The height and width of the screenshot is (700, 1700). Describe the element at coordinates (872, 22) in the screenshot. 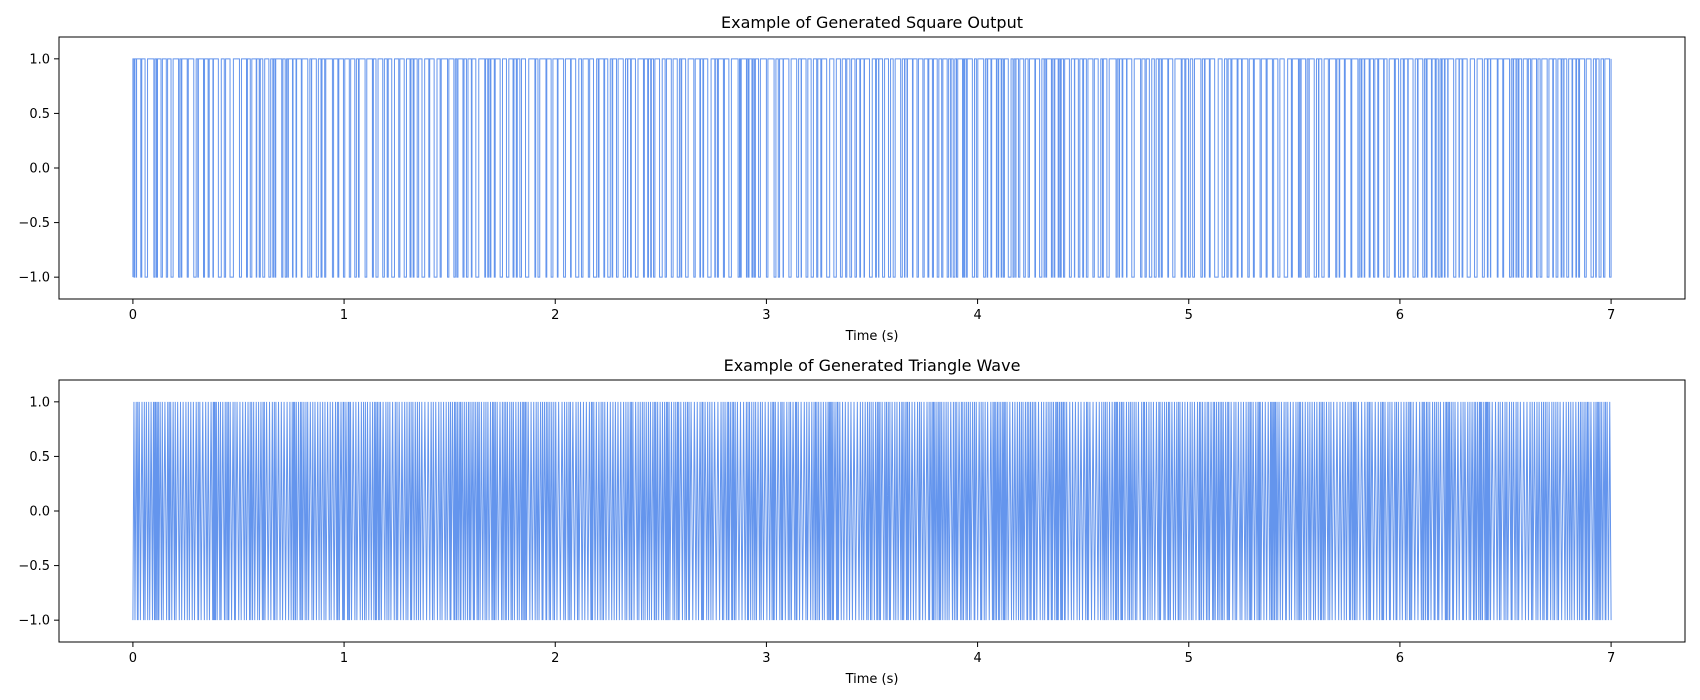

I see `chart-title: Example of Generated Square Output` at that location.